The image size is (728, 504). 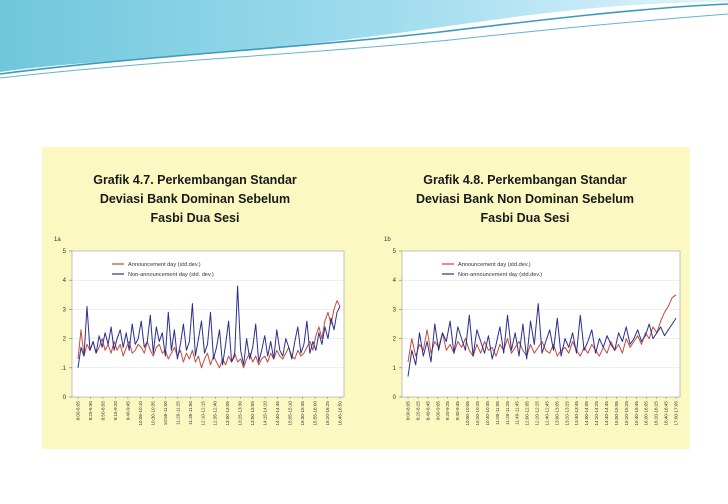 I want to click on chart-1-x-tick-label: 8:50-8:55, so click(x=102, y=411).